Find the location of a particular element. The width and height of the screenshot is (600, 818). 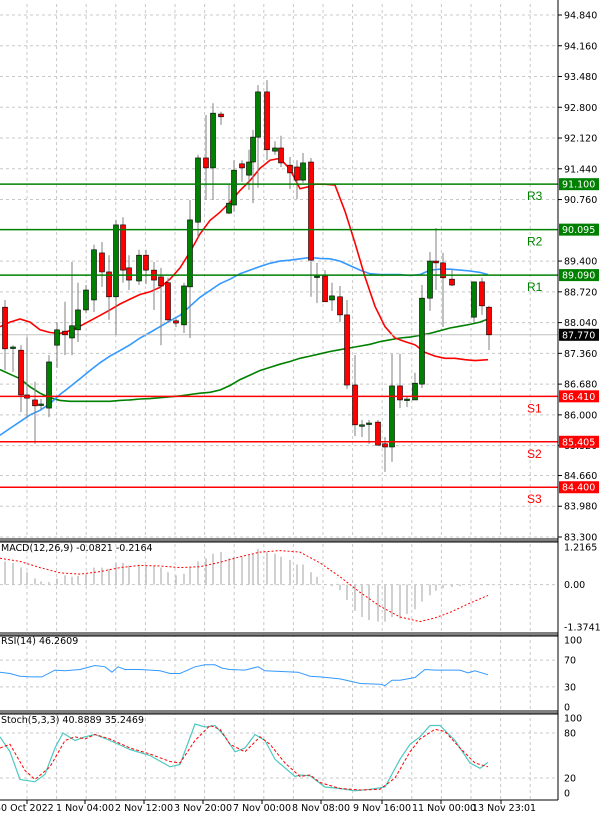

rsi-label: RSI(14) 46.2609 is located at coordinates (39, 641).